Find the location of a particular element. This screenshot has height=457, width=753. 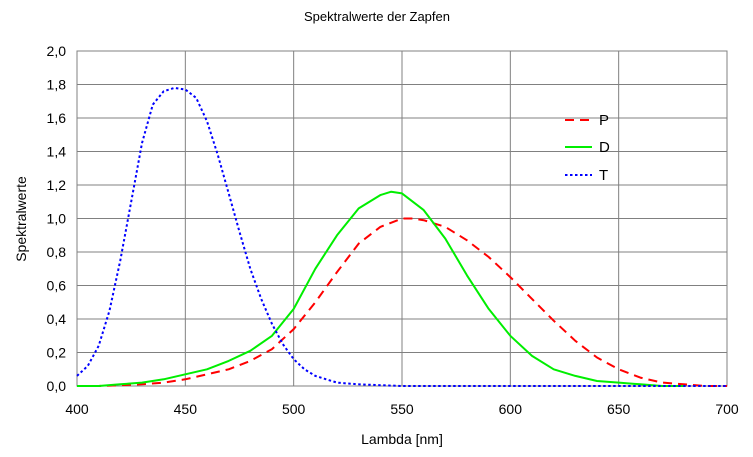

legend: PDT is located at coordinates (587, 148).